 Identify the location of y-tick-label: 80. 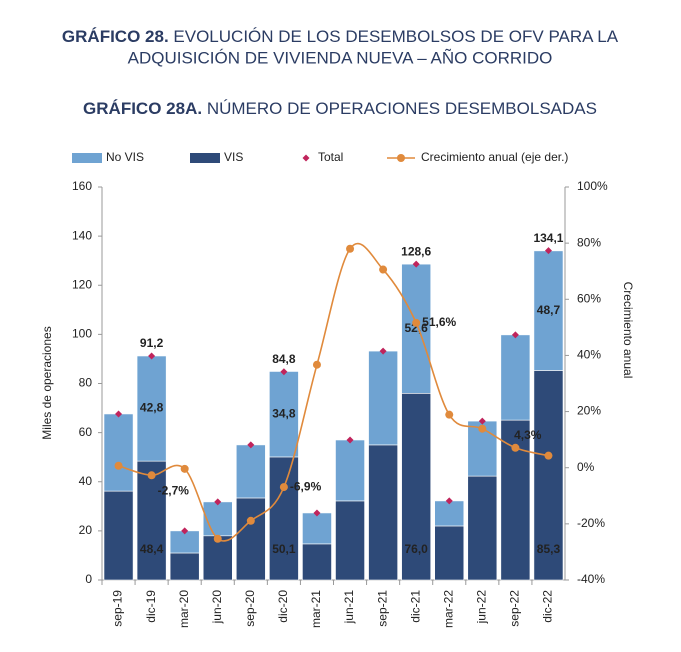
(86, 383).